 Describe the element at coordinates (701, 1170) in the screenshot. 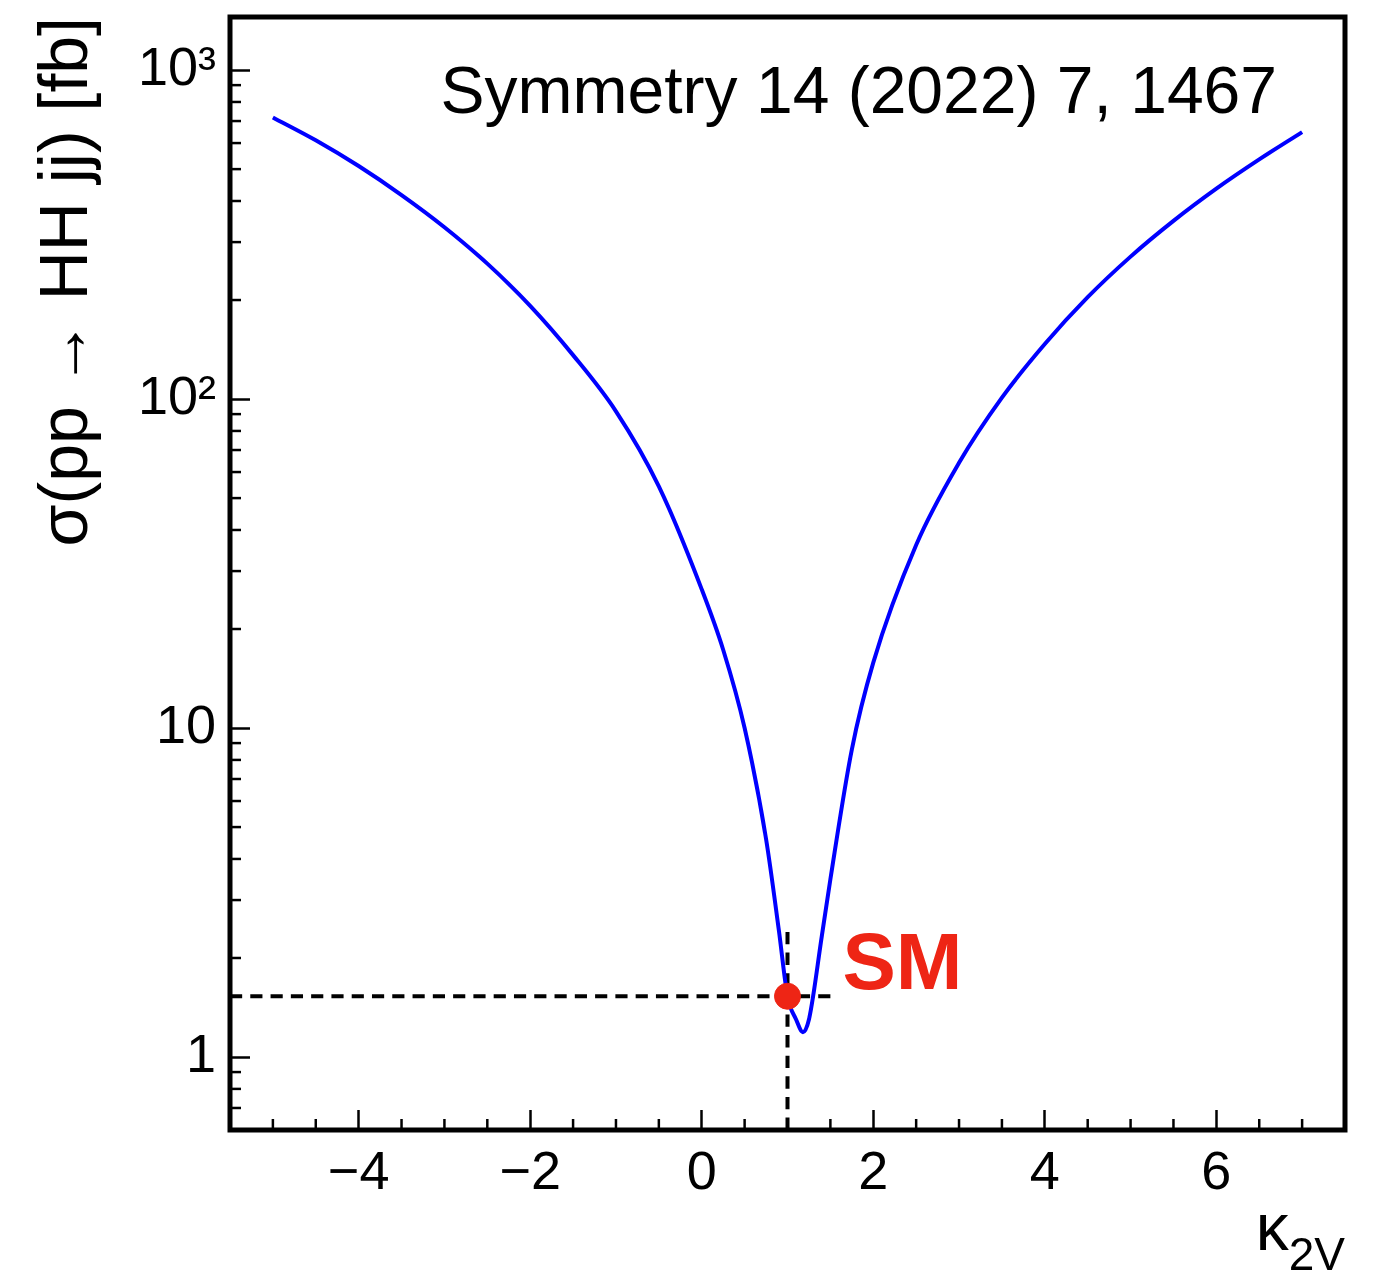

I see `x-tick-label: 0` at that location.